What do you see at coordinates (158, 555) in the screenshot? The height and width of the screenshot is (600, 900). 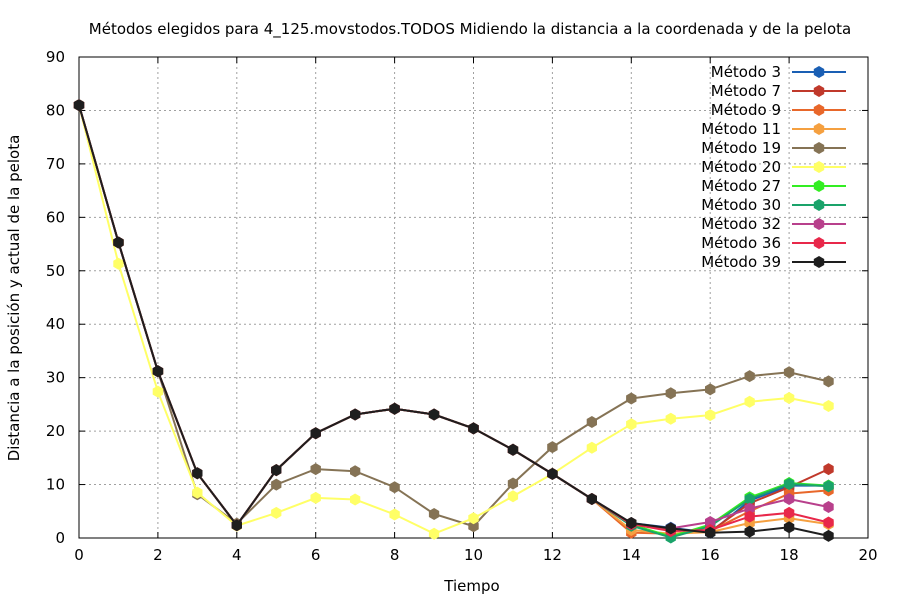 I see `x-tick-label: 2` at bounding box center [158, 555].